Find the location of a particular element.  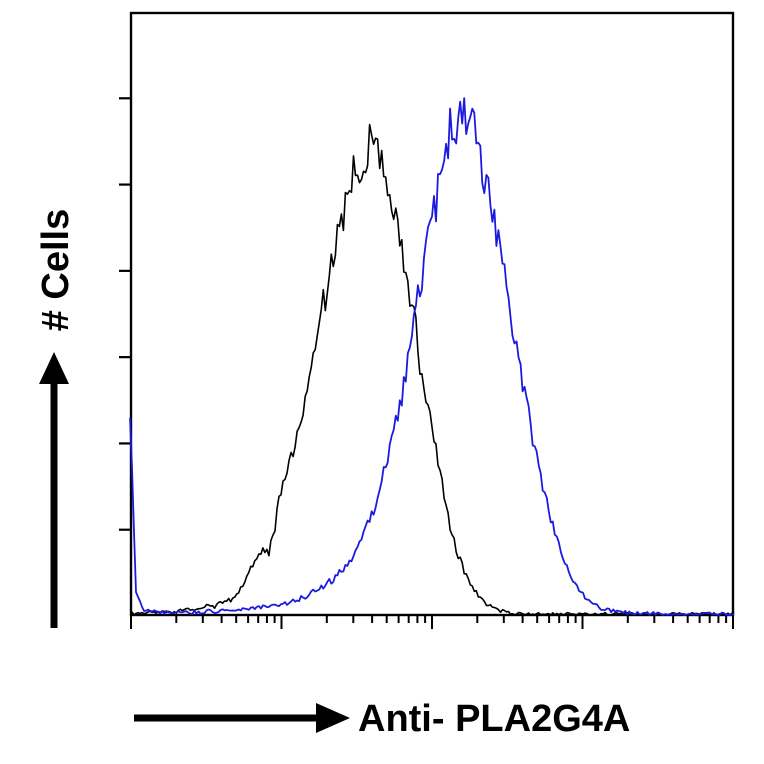

x-axis-ticks is located at coordinates (432, 622).